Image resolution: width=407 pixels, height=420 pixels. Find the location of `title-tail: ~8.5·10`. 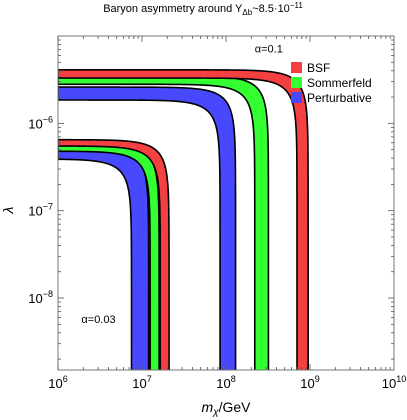

title-tail: ~8.5·10 is located at coordinates (271, 9).